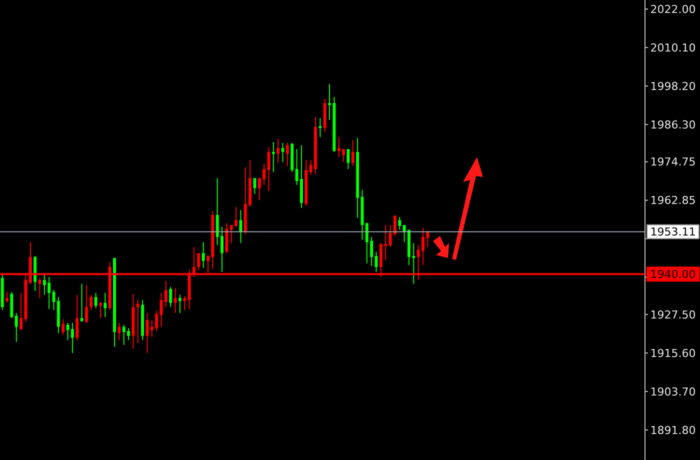  Describe the element at coordinates (673, 274) in the screenshot. I see `ref-line-label: 1940.00` at that location.